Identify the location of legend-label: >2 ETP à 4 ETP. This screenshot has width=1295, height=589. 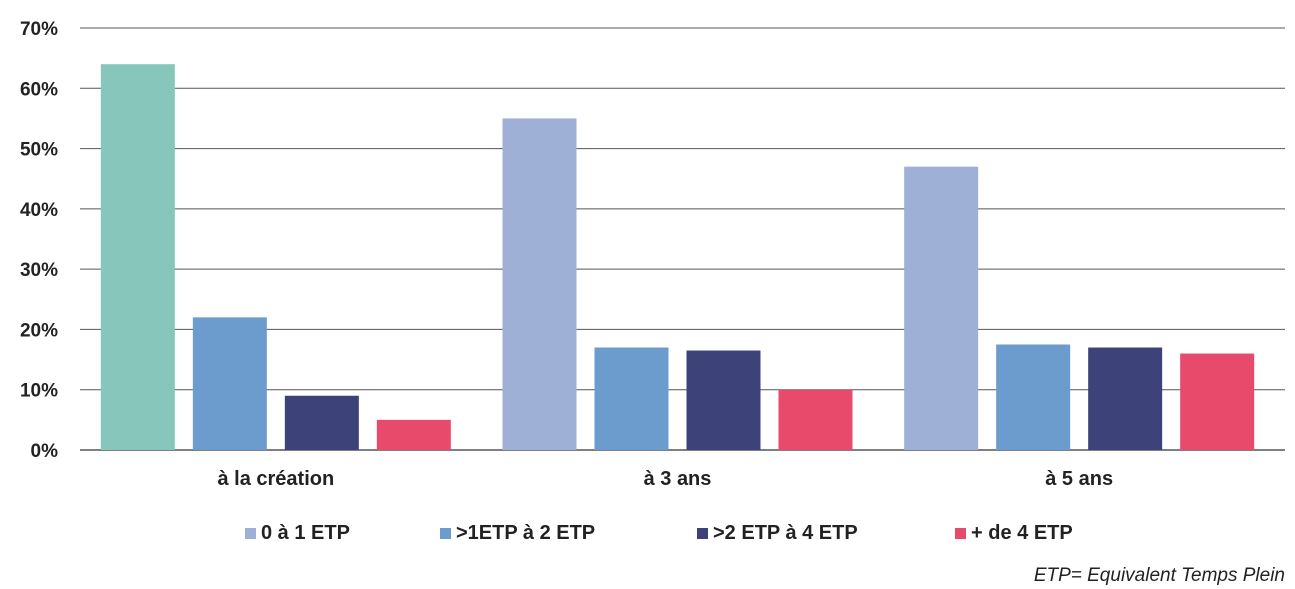
(785, 533).